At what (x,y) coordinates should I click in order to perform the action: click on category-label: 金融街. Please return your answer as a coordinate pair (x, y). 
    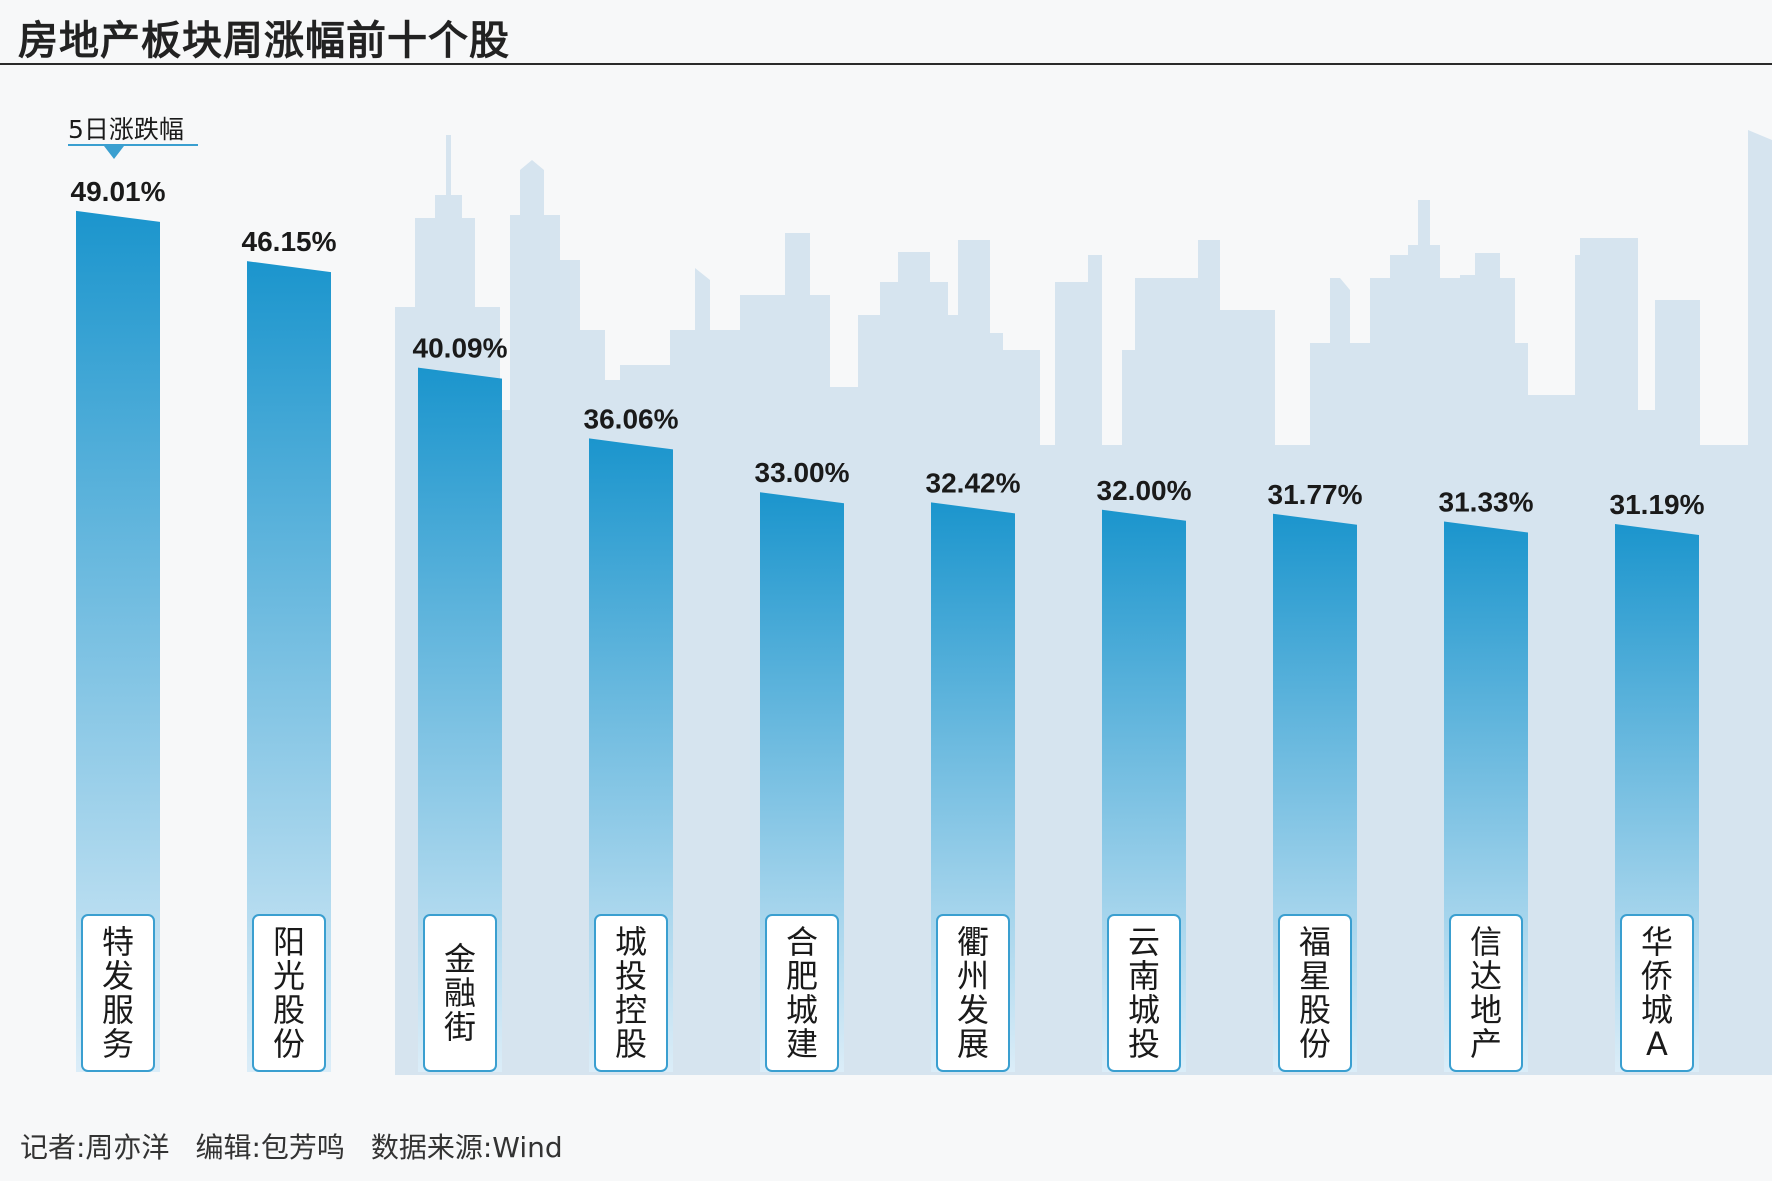
    Looking at the image, I should click on (460, 993).